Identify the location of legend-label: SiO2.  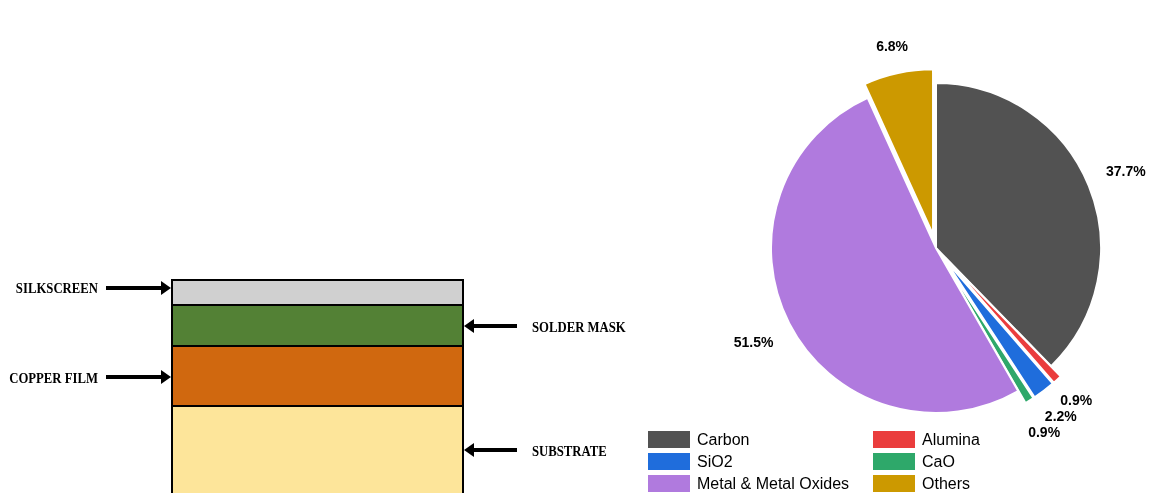
(715, 461).